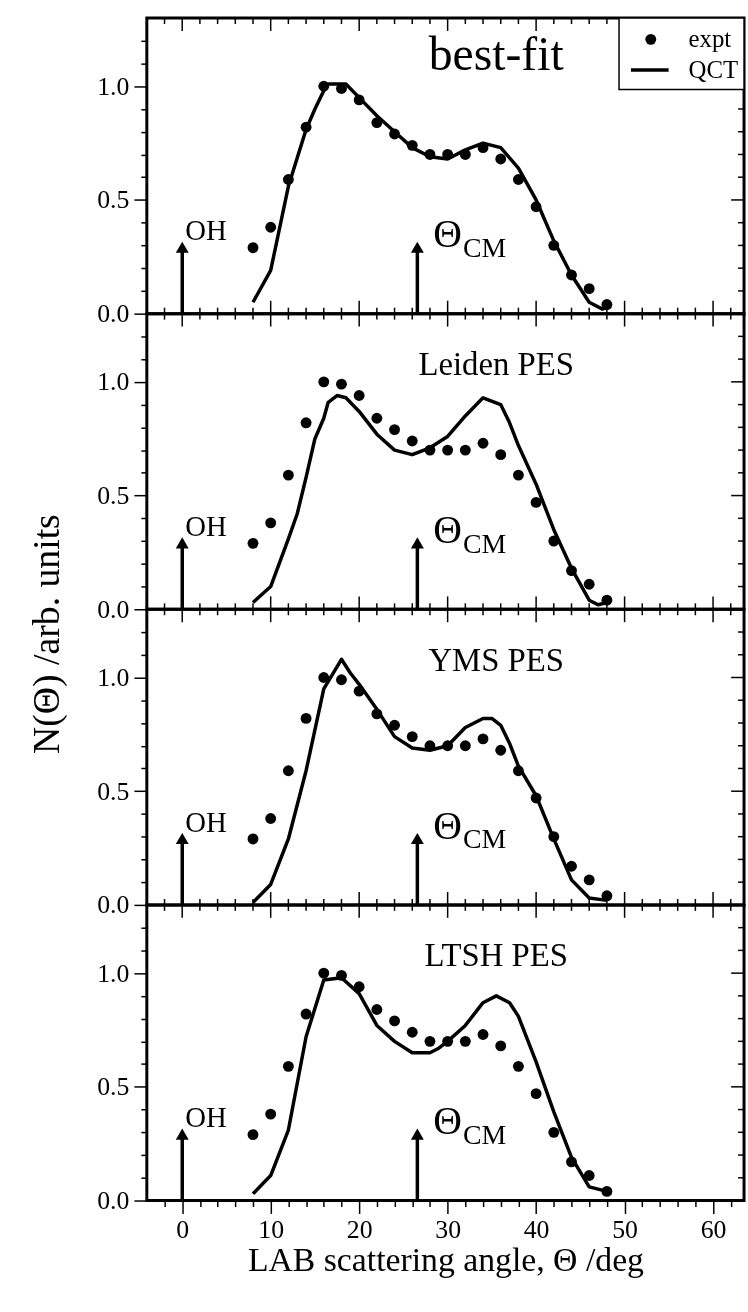  Describe the element at coordinates (271, 1229) in the screenshot. I see `x-tick-label: 10` at that location.